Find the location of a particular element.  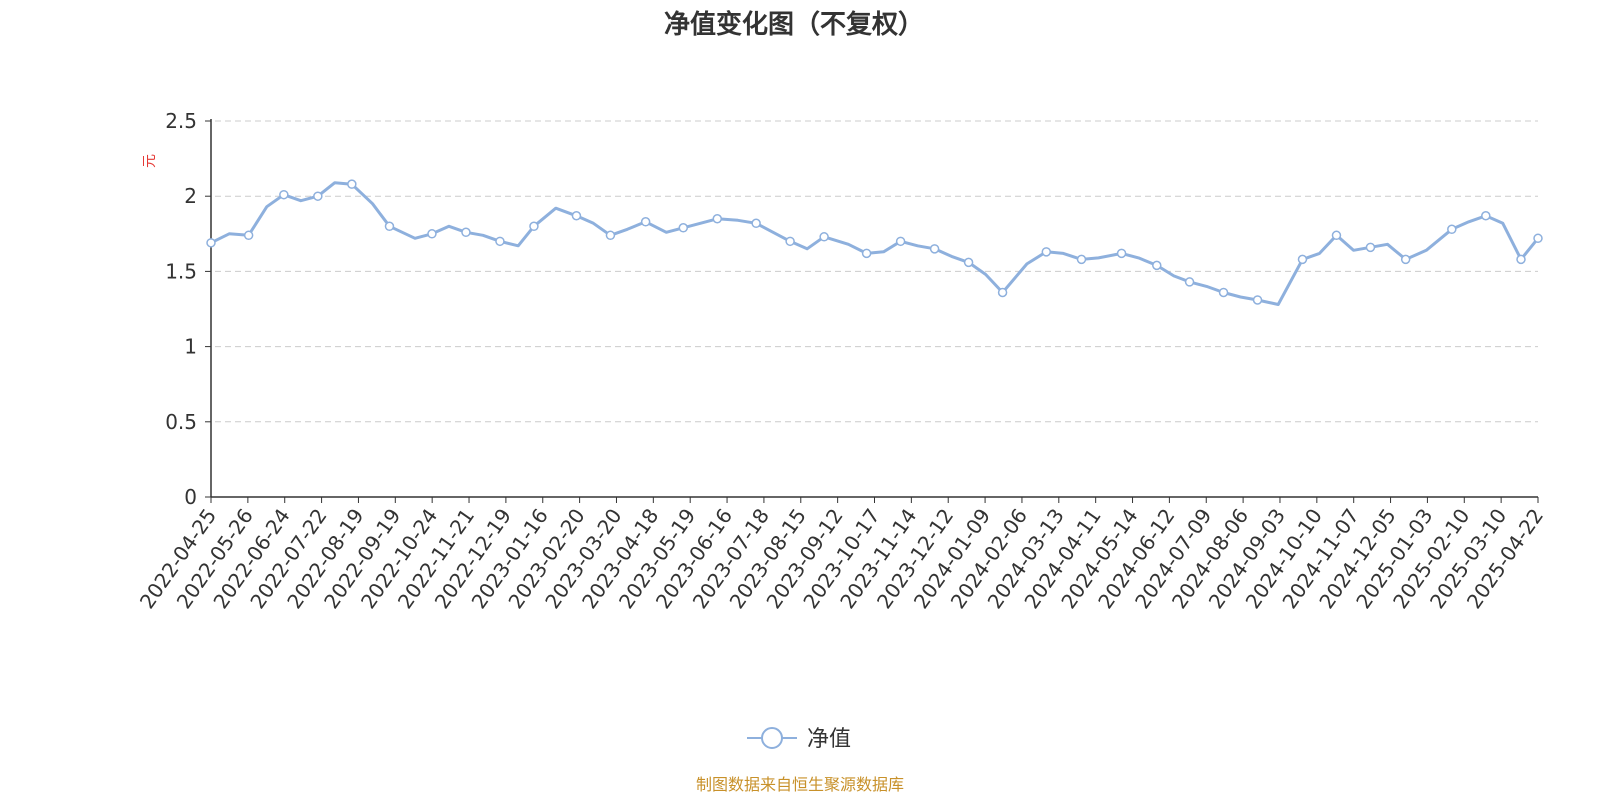

y-axis-ticks: 0 0.5 1 1.5 2 2.5 is located at coordinates (188, 309).